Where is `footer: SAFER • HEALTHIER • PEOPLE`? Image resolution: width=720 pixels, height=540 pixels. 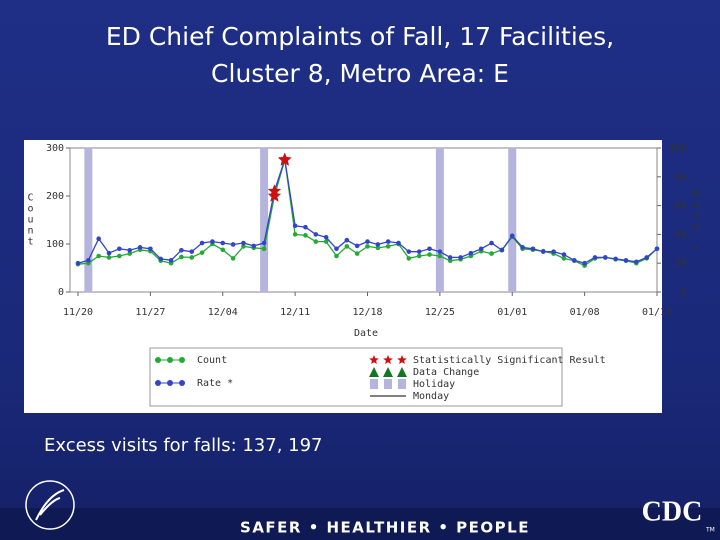
footer: SAFER • HEALTHIER • PEOPLE is located at coordinates (385, 528).